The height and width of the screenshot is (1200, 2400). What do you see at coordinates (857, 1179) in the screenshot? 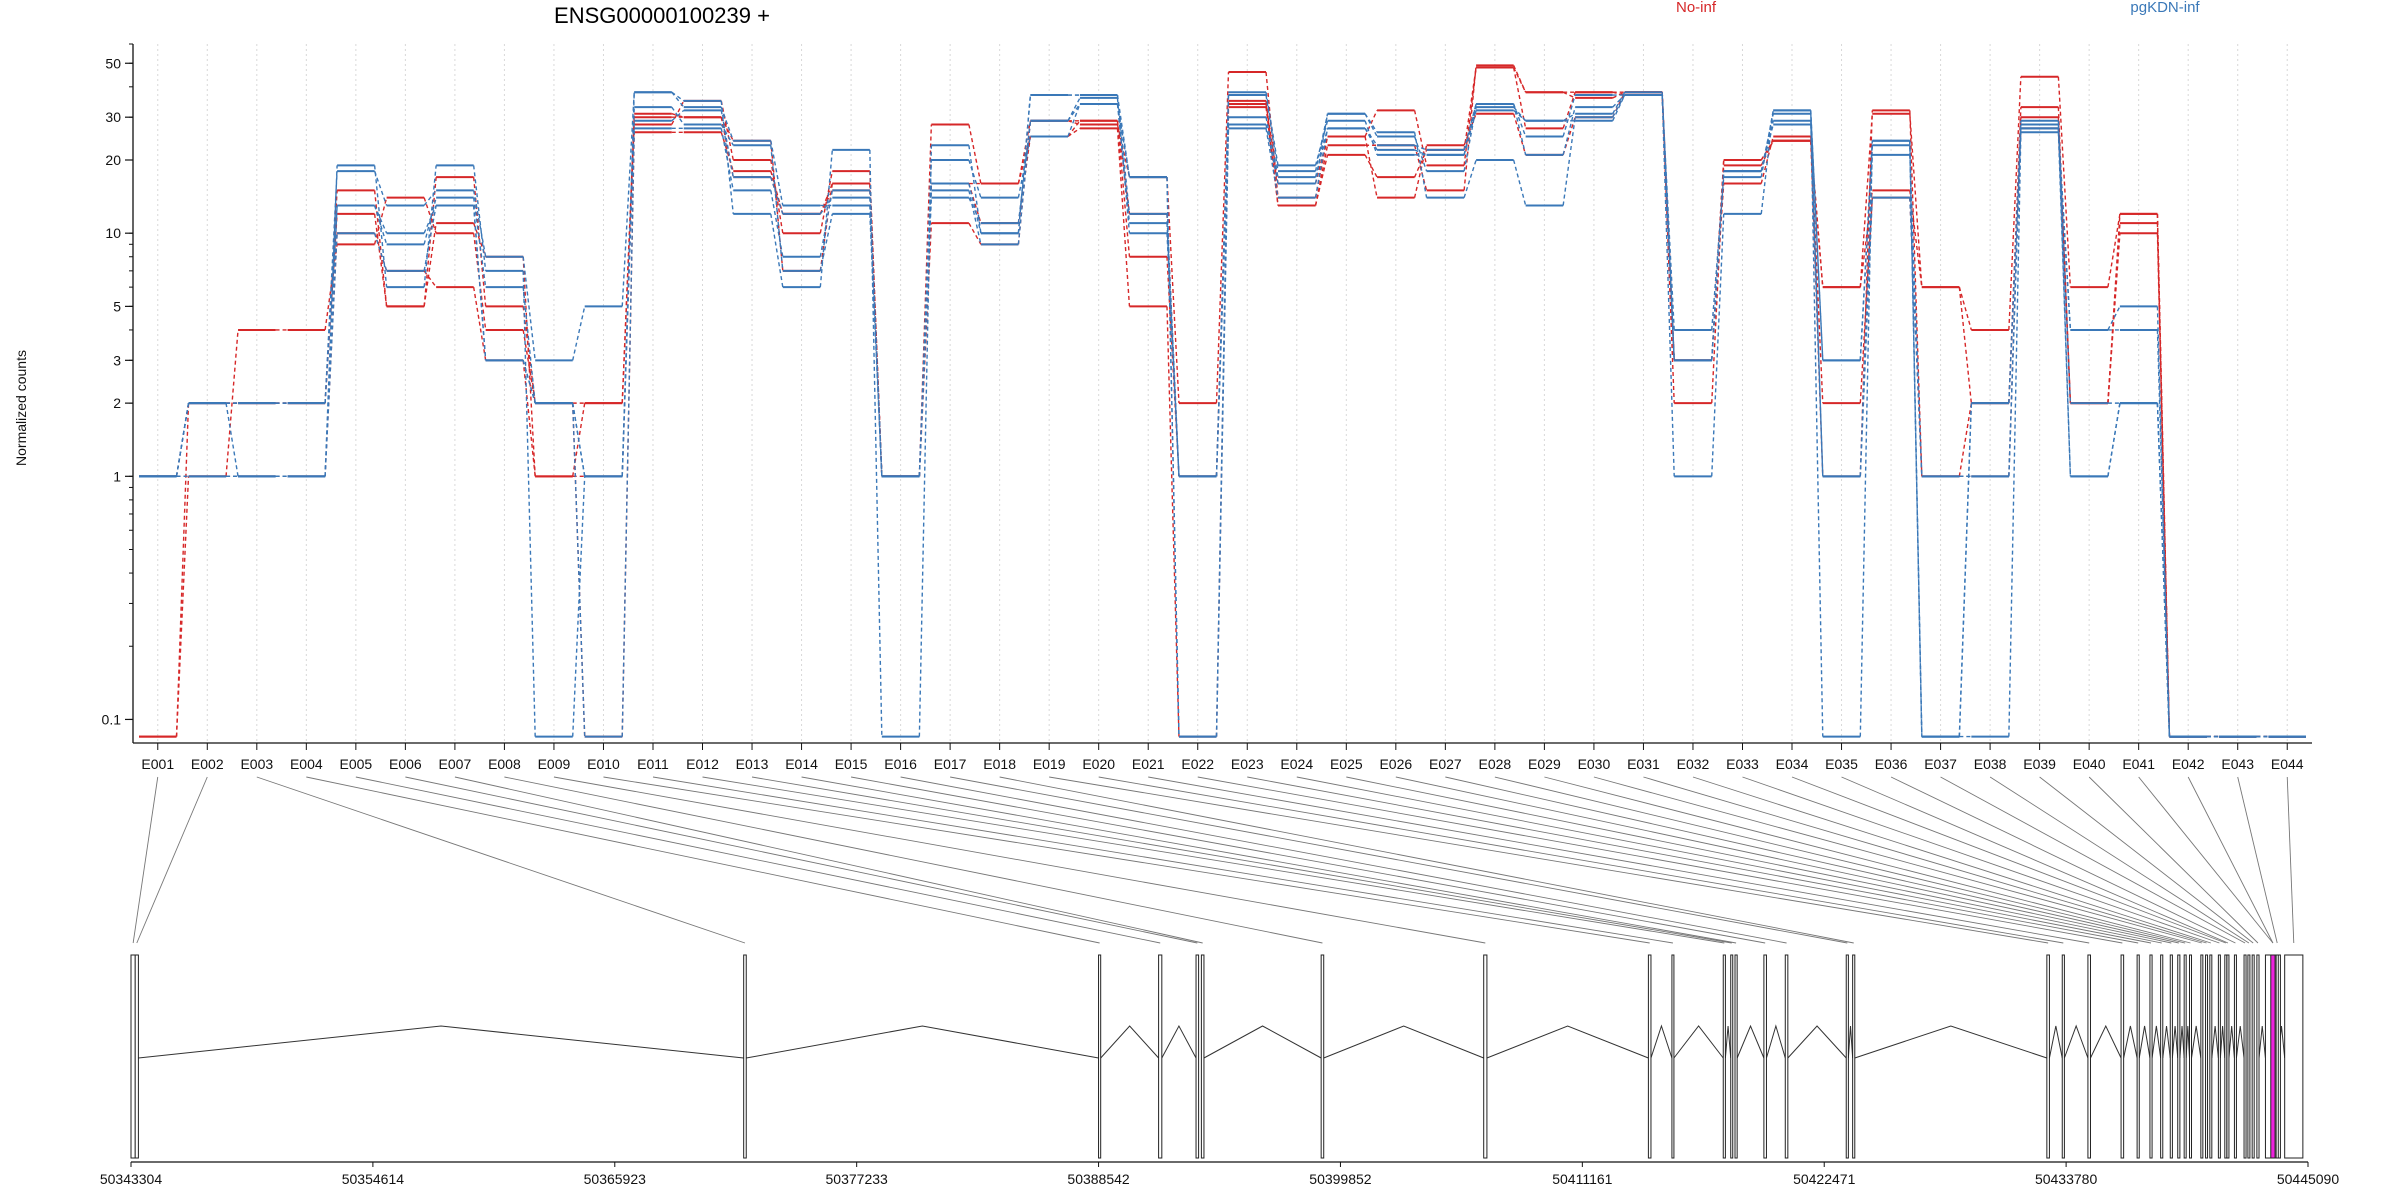
I see `genome-coordinate-label: 50377233` at bounding box center [857, 1179].